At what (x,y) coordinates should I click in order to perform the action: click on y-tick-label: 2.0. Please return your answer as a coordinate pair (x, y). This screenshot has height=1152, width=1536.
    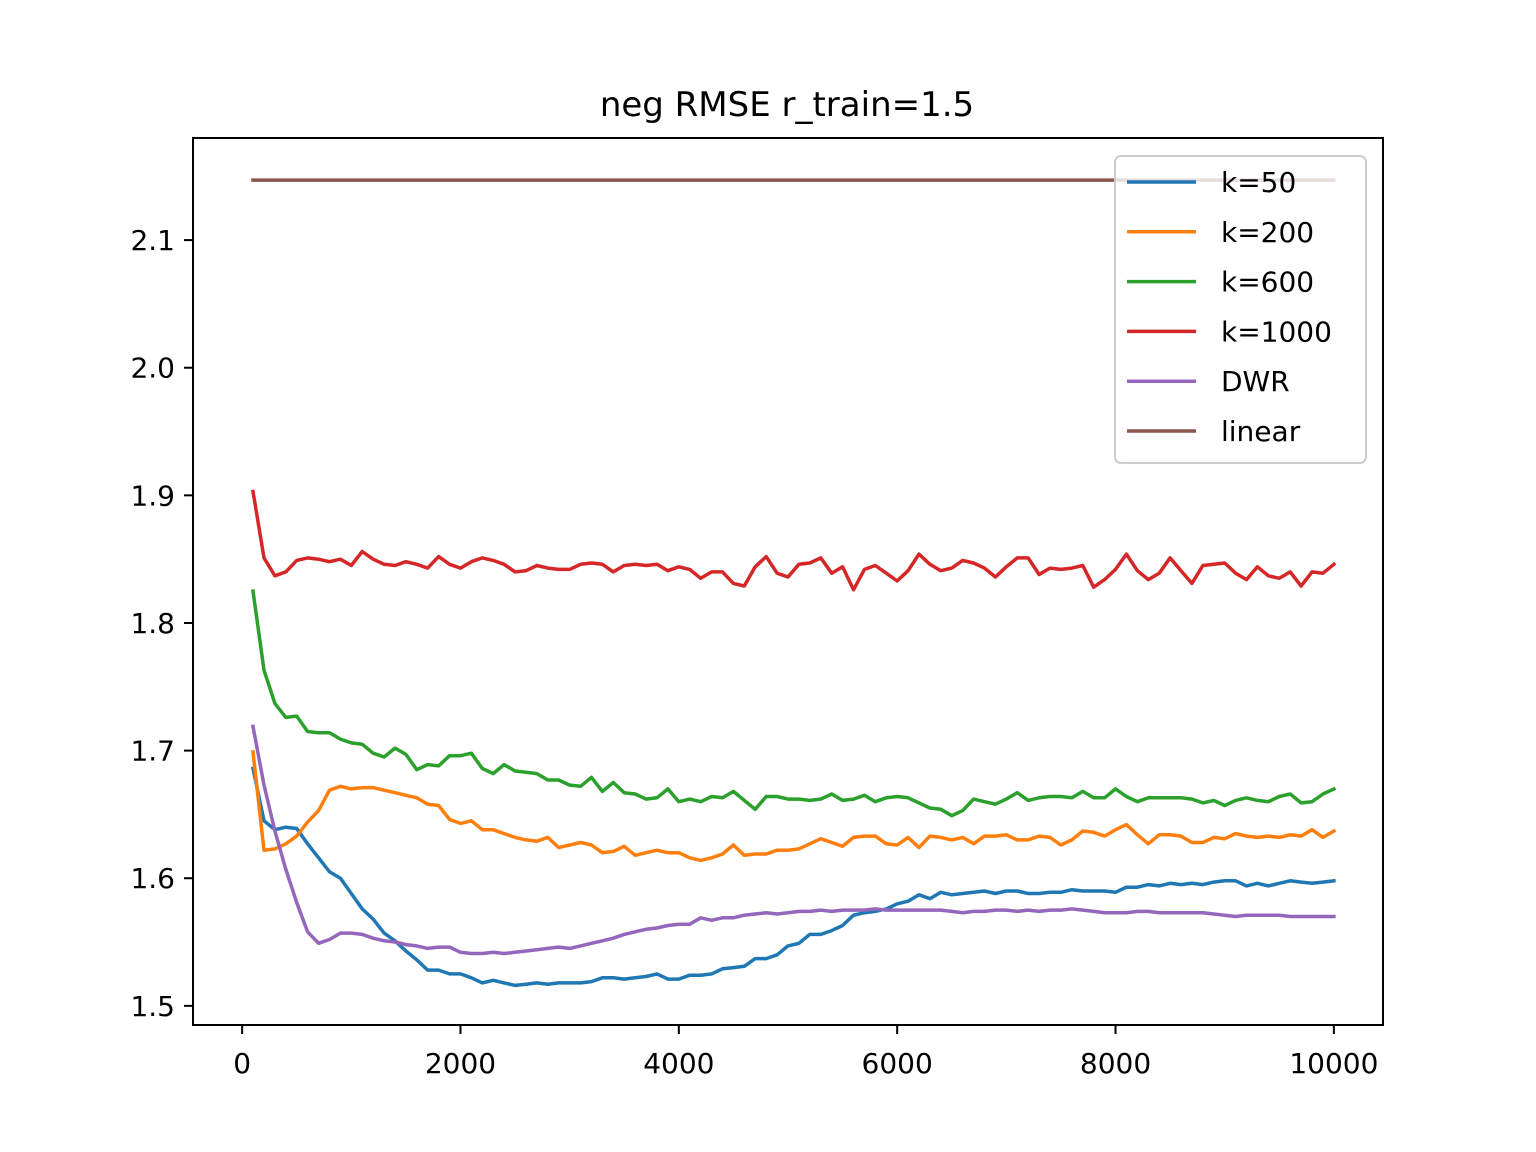
    Looking at the image, I should click on (152, 368).